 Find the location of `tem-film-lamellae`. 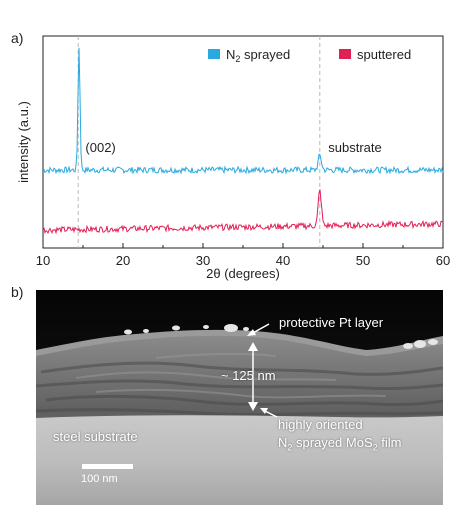

tem-film-lamellae is located at coordinates (239, 389).